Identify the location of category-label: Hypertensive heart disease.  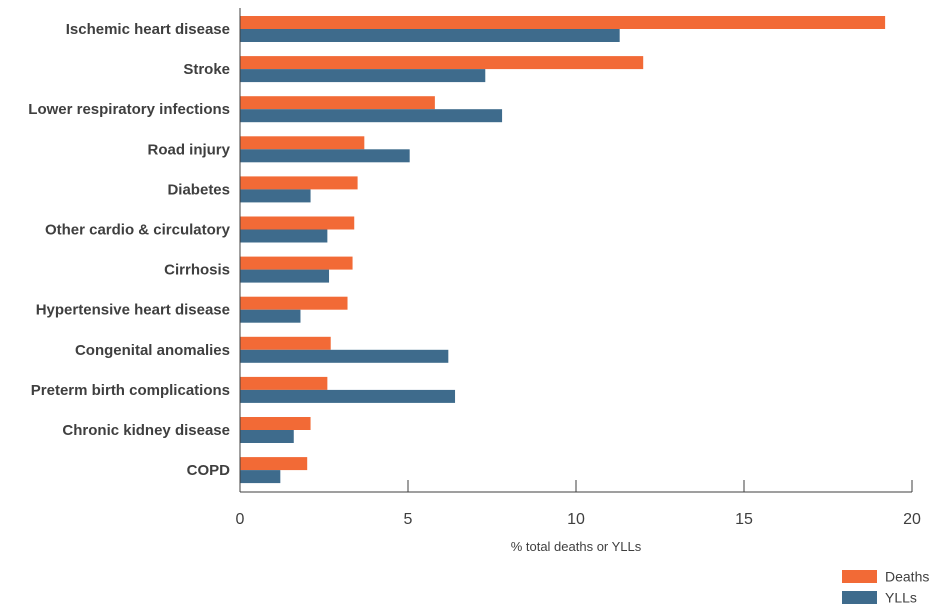
(133, 310).